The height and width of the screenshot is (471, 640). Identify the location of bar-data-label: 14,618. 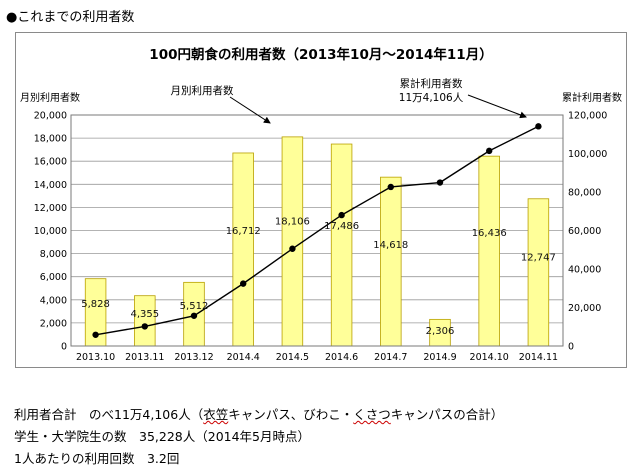
(390, 245).